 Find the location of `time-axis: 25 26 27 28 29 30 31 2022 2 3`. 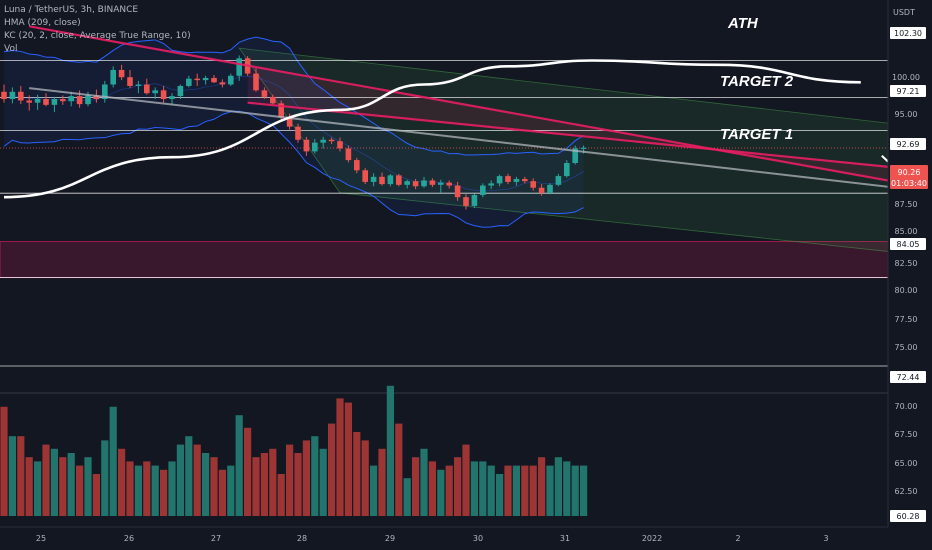

time-axis: 25 26 27 28 29 30 31 2022 2 3 is located at coordinates (466, 538).